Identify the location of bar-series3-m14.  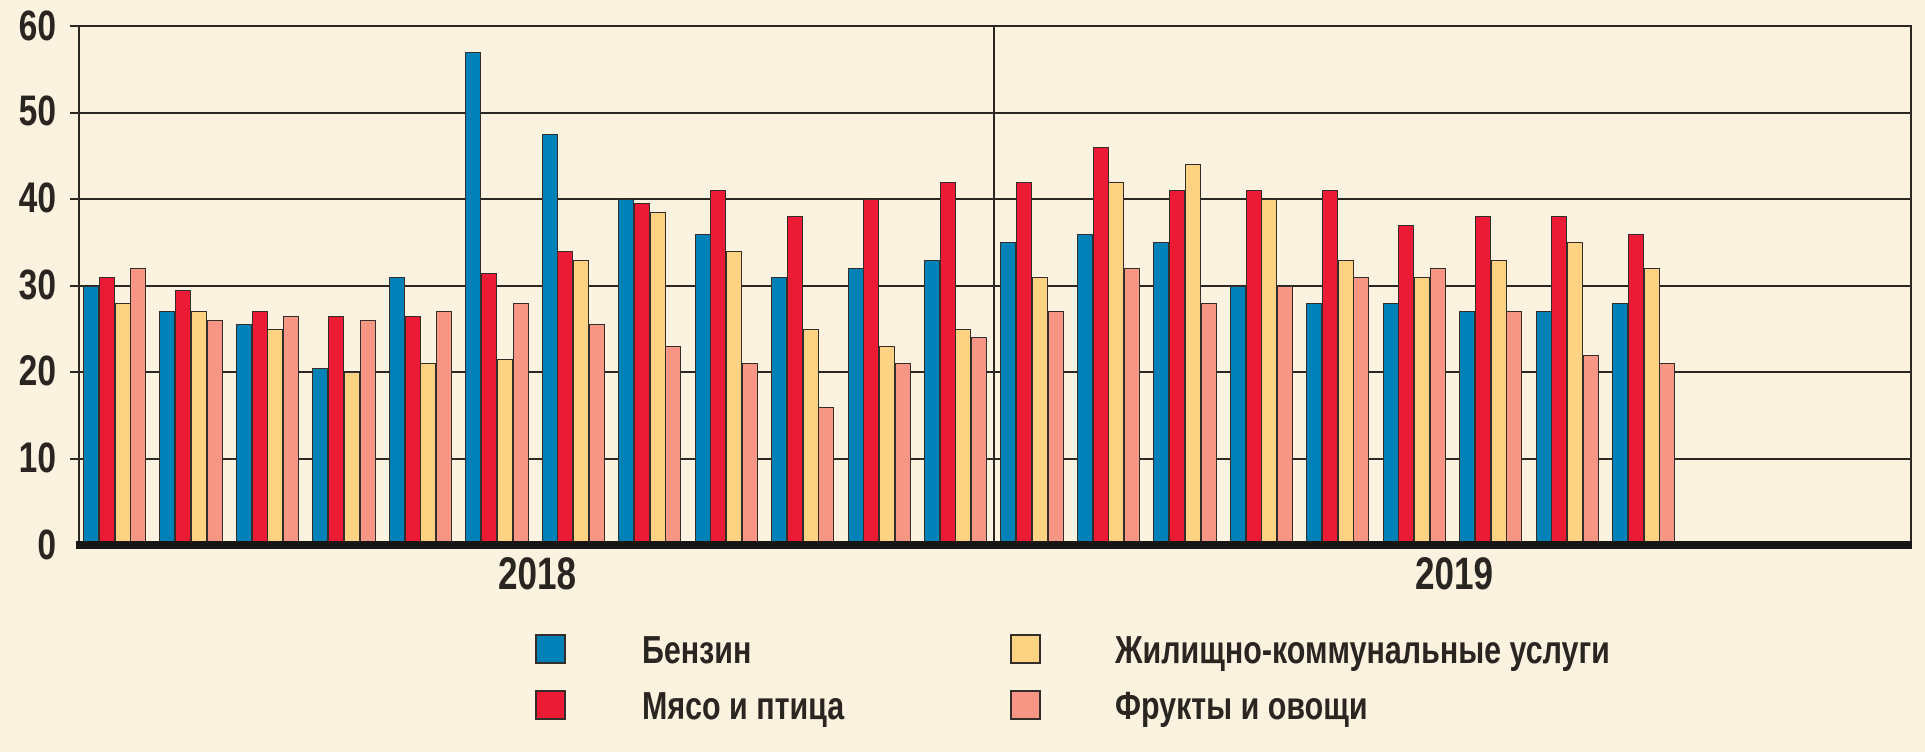
(1132, 407).